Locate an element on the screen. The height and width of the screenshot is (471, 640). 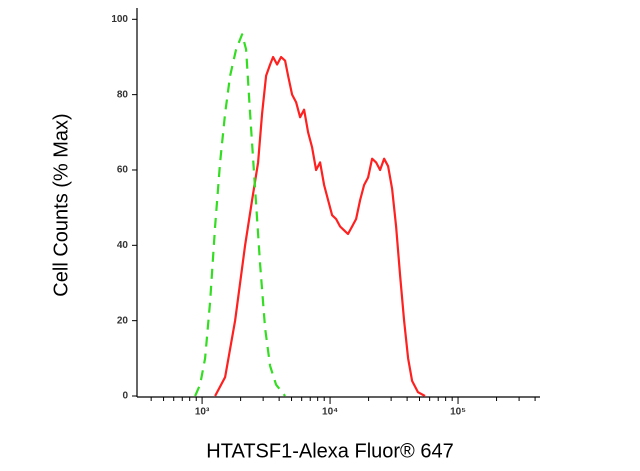
y-tick-label: 20 is located at coordinates (123, 320).